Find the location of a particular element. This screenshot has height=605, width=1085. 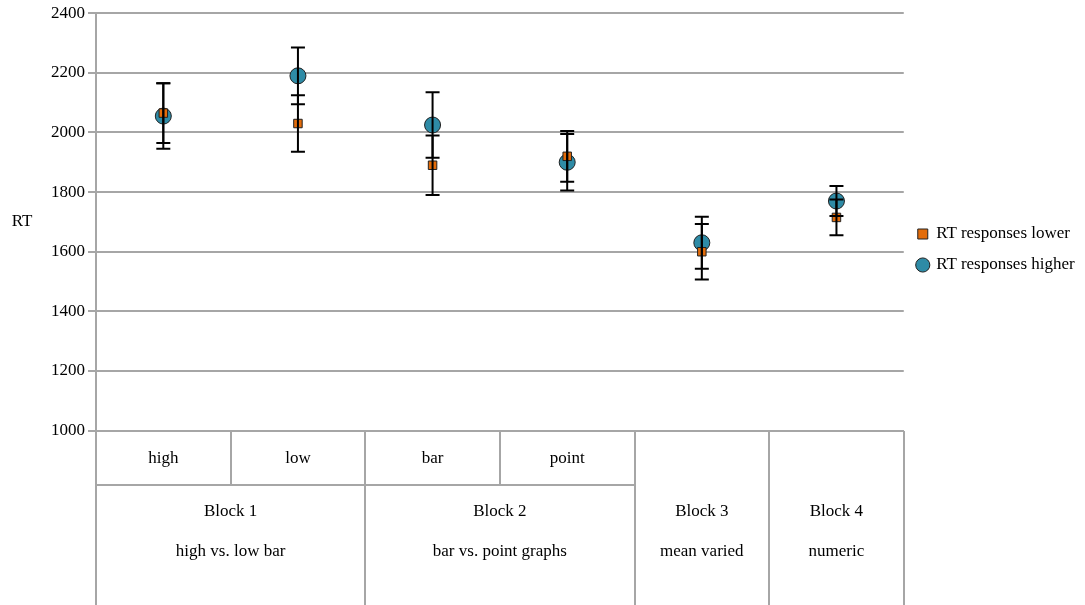

legend-label: RT responses lower is located at coordinates (1003, 233).